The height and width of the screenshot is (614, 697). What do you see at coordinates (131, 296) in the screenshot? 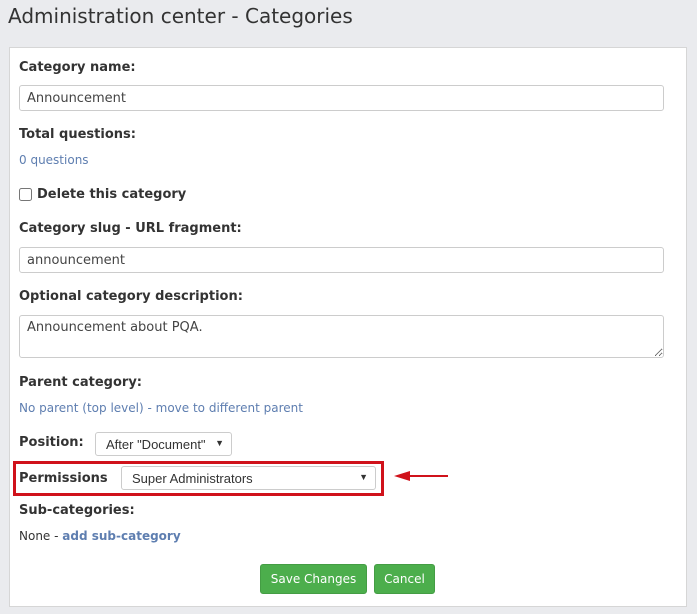
I see `description-label: Optional category description:` at bounding box center [131, 296].